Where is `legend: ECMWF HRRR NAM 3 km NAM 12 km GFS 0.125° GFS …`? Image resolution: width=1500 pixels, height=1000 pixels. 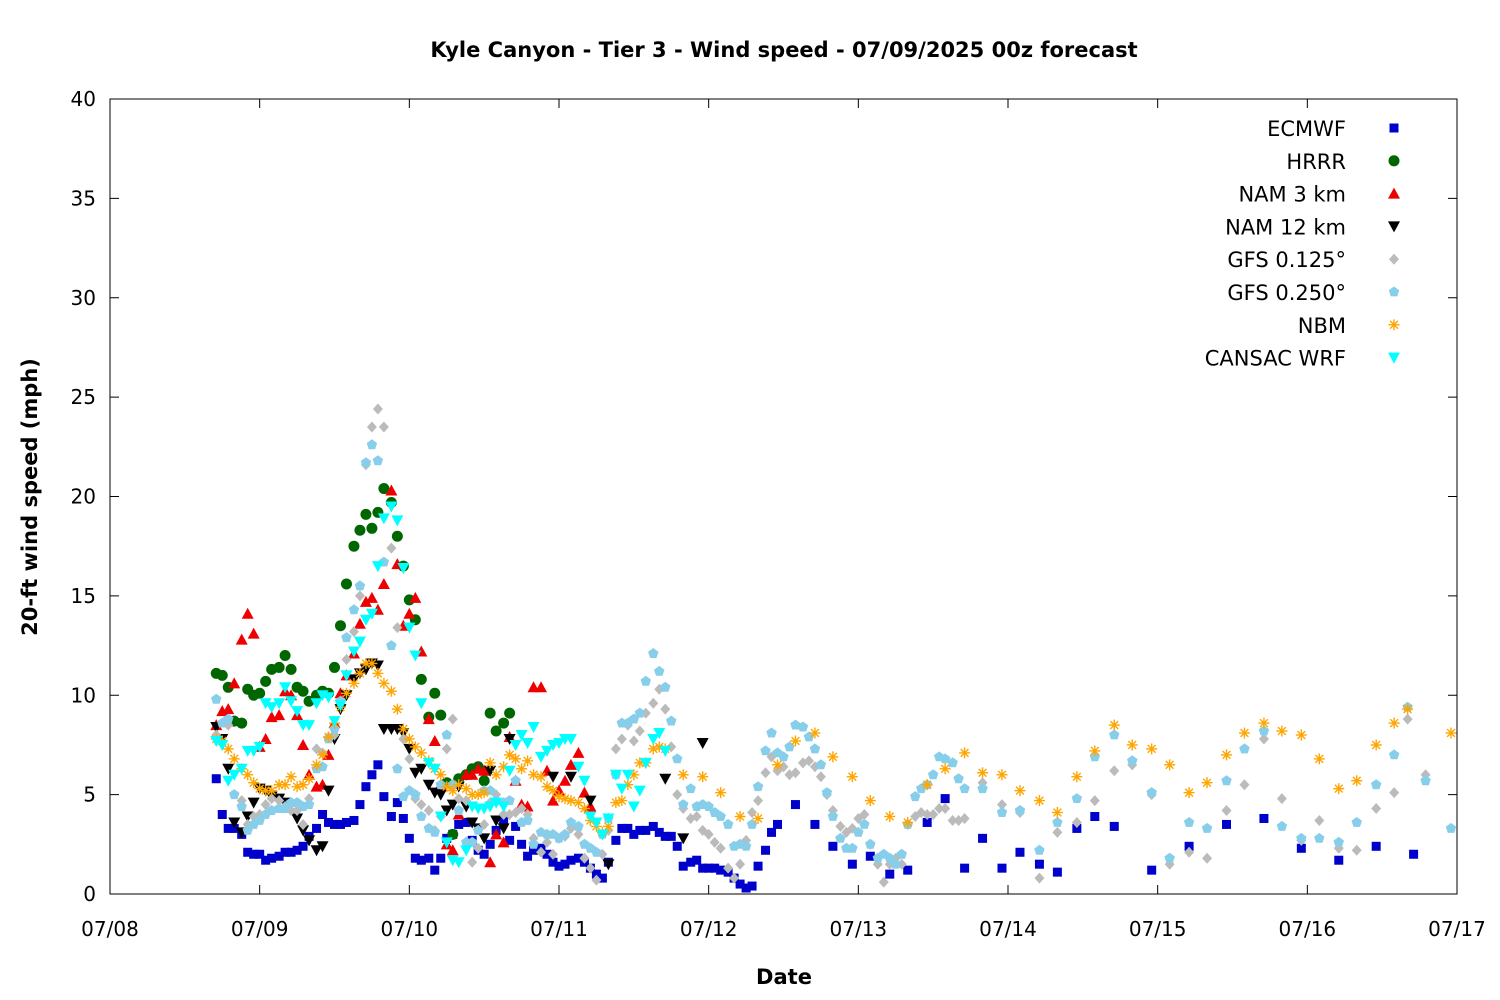
legend: ECMWF HRRR NAM 3 km NAM 12 km GFS 0.125° GFS … is located at coordinates (1302, 244).